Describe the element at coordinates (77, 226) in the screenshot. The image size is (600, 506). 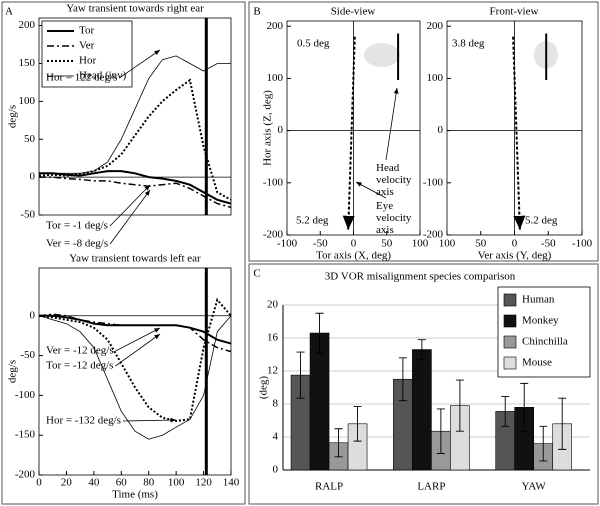
I see `annotation: Tor = -1 deg/s` at that location.